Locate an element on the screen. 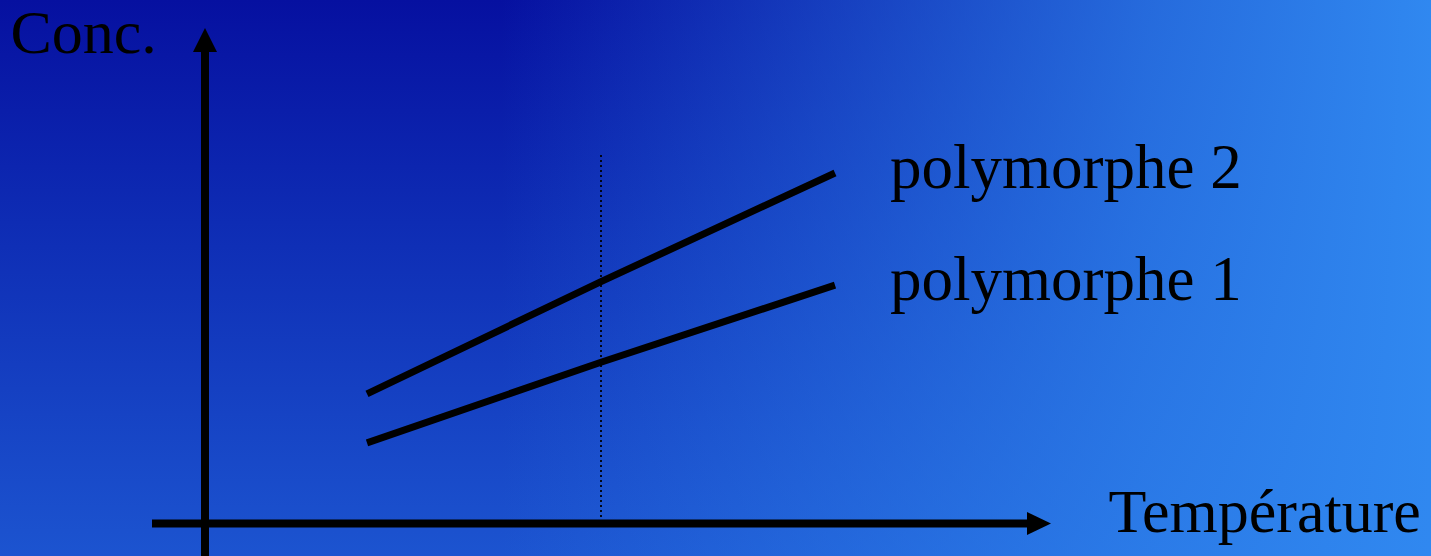 Image resolution: width=1431 pixels, height=556 pixels. x-axis-title: Température is located at coordinates (1264, 510).